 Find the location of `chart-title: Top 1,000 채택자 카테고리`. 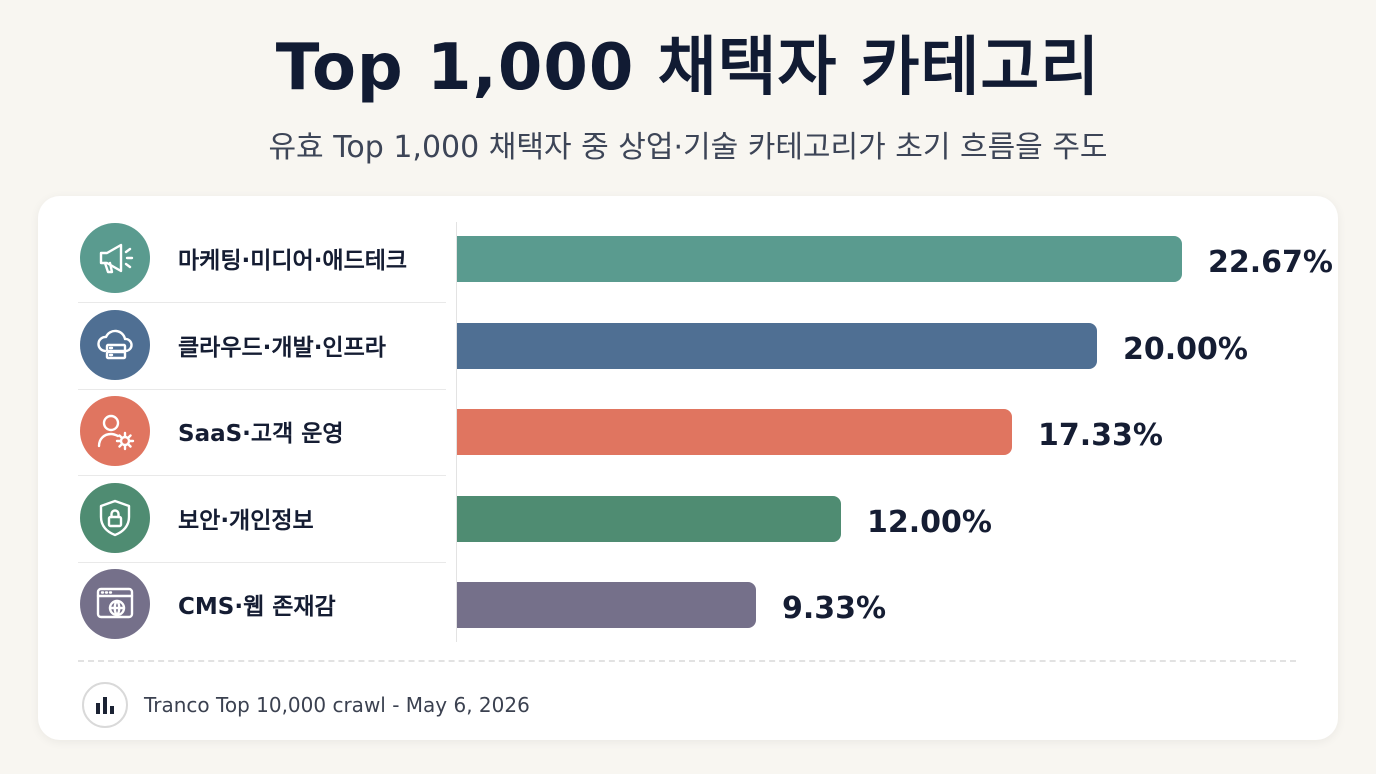

chart-title: Top 1,000 채택자 카테고리 is located at coordinates (688, 68).